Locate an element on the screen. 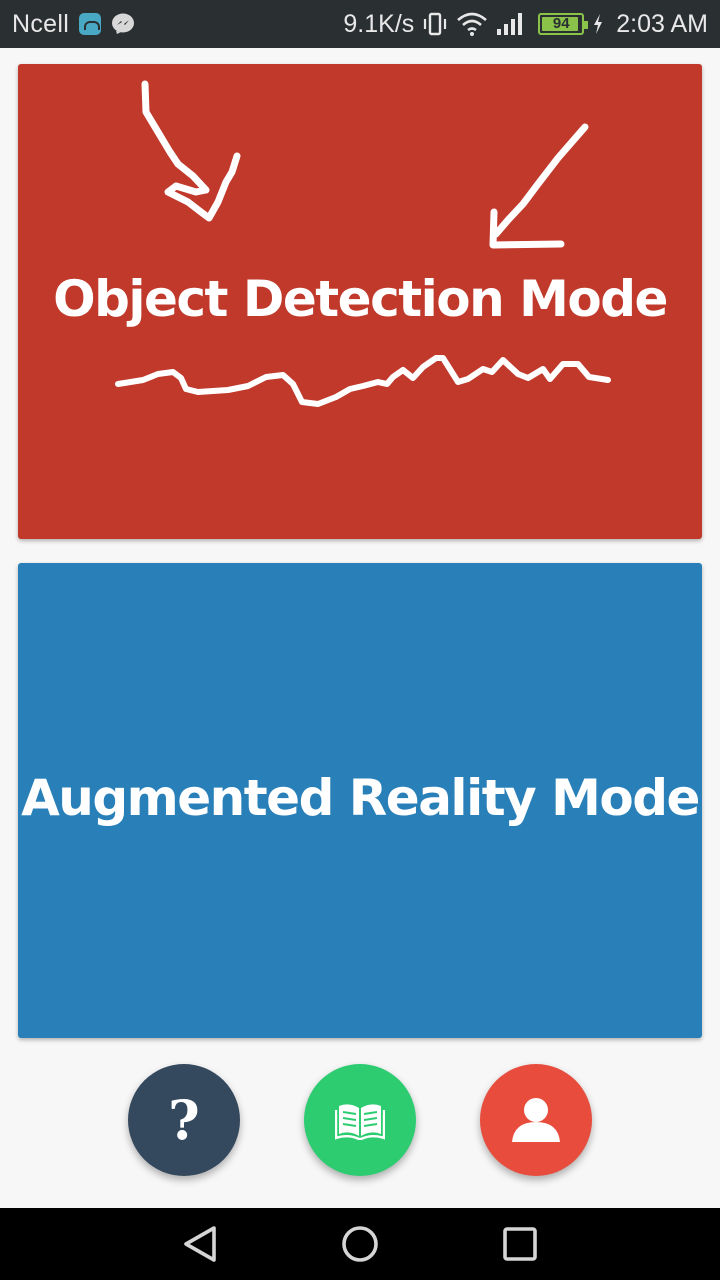  help-button: ? is located at coordinates (184, 1120).